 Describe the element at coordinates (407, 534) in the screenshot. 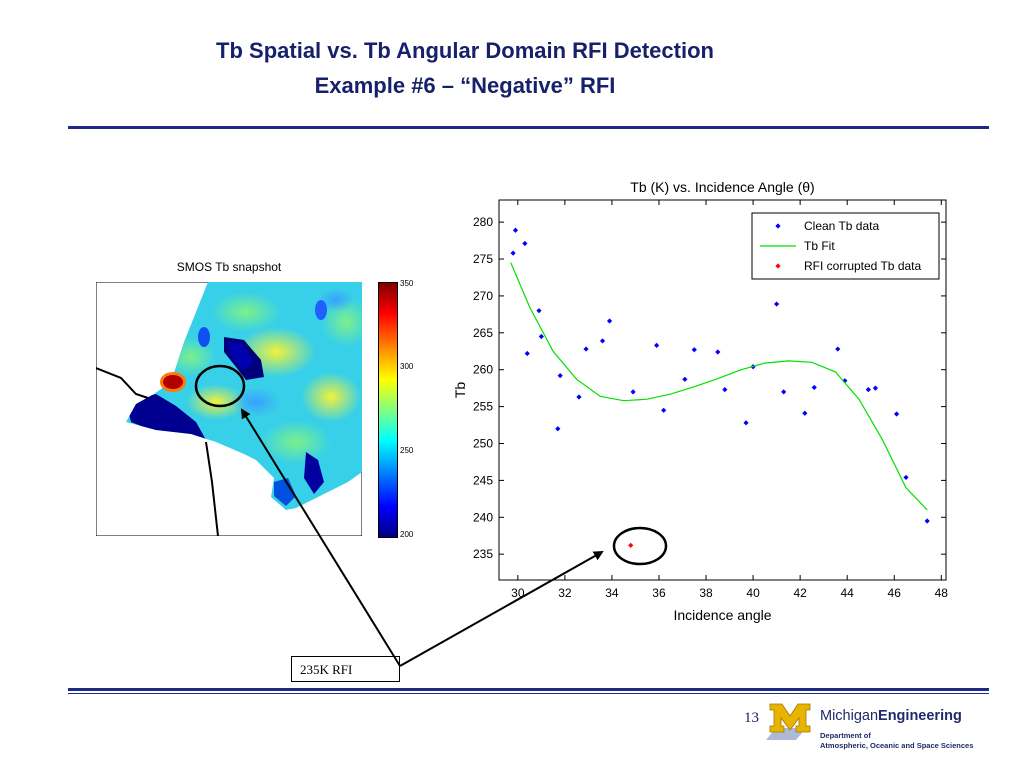

I see `colorbar-tick-200: 200` at that location.